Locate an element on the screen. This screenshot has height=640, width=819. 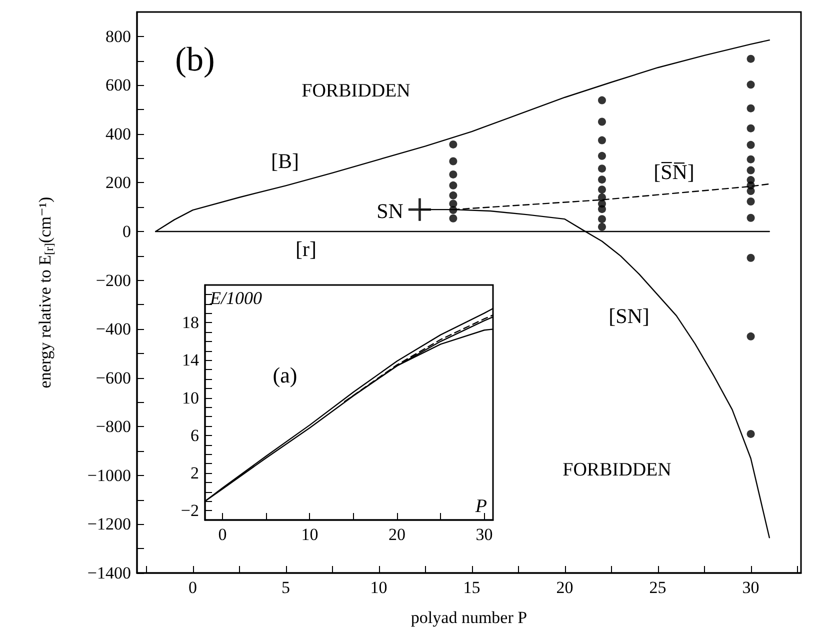
y-tick-label: −1000 is located at coordinates (109, 475).